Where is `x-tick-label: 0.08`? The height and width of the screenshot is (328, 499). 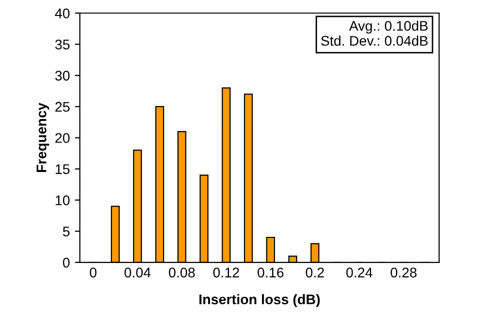 x-tick-label: 0.08 is located at coordinates (181, 273).